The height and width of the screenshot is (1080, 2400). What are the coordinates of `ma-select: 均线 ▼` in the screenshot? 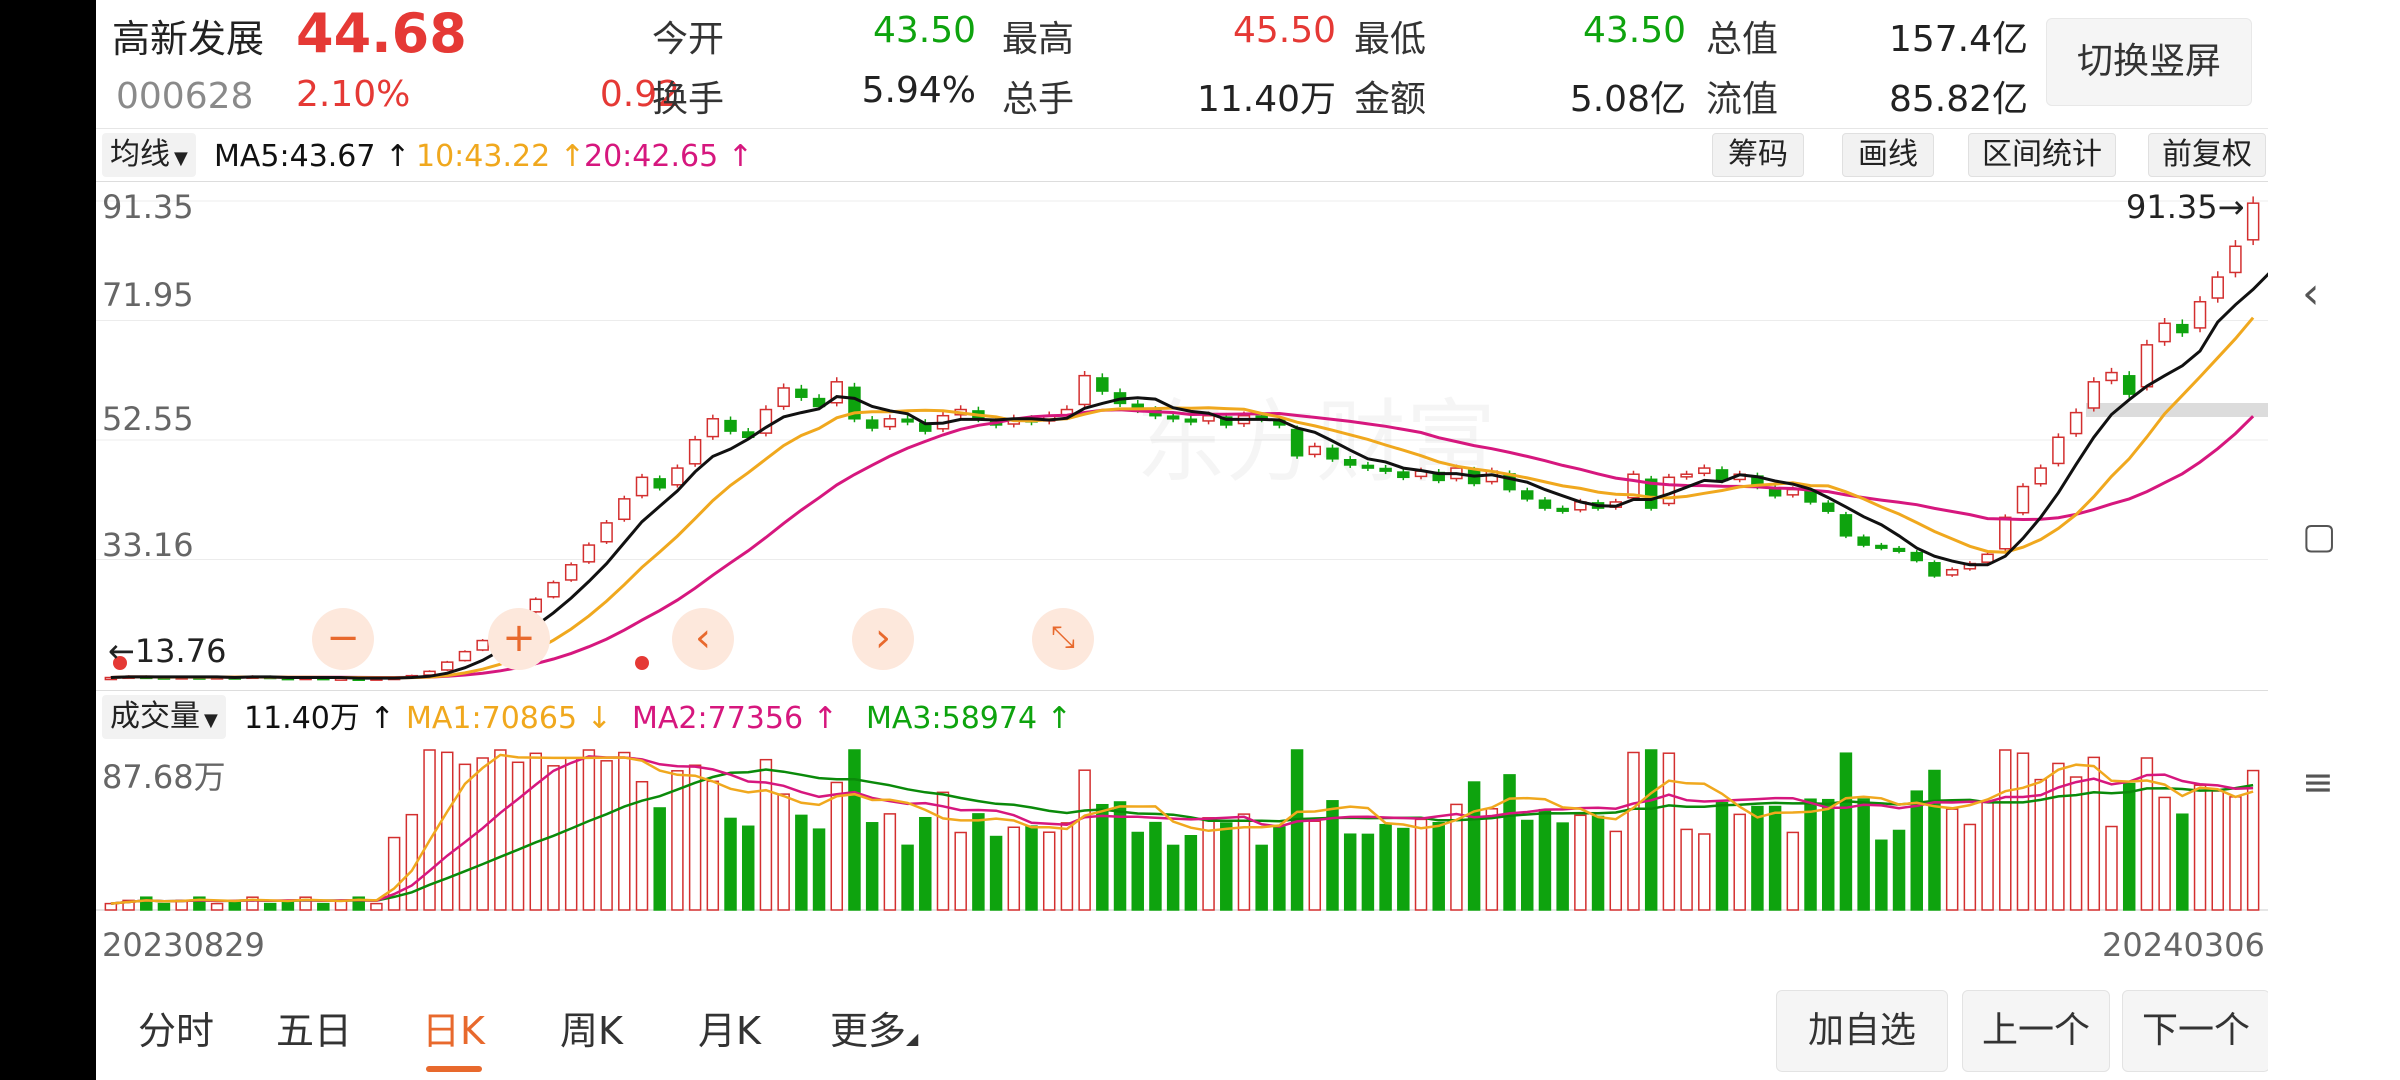 It's located at (149, 155).